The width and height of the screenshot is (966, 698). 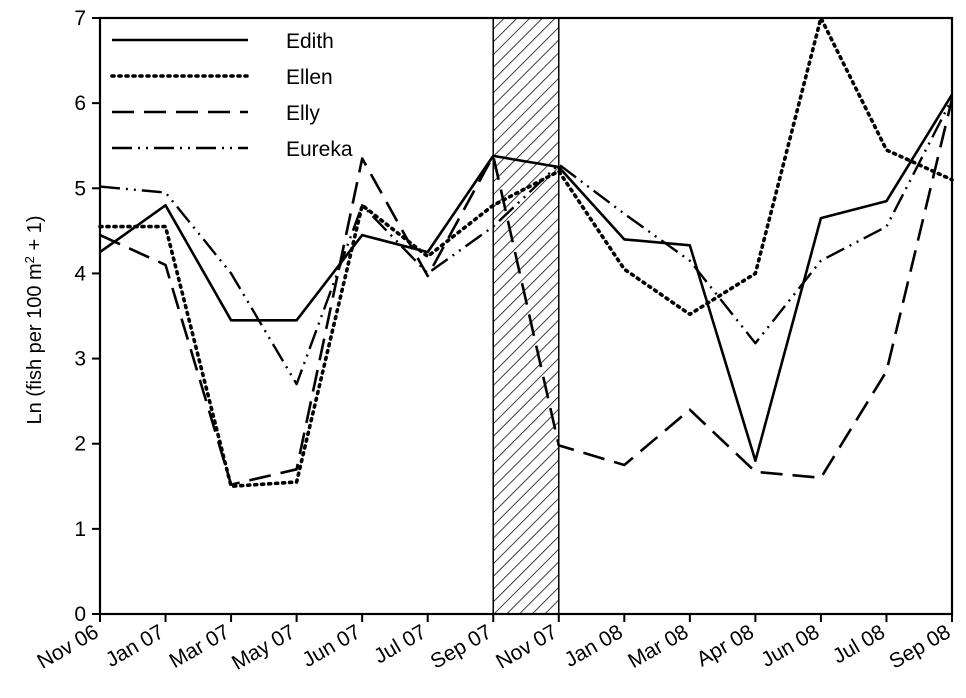 What do you see at coordinates (303, 113) in the screenshot?
I see `legend-label-elly: Elly` at bounding box center [303, 113].